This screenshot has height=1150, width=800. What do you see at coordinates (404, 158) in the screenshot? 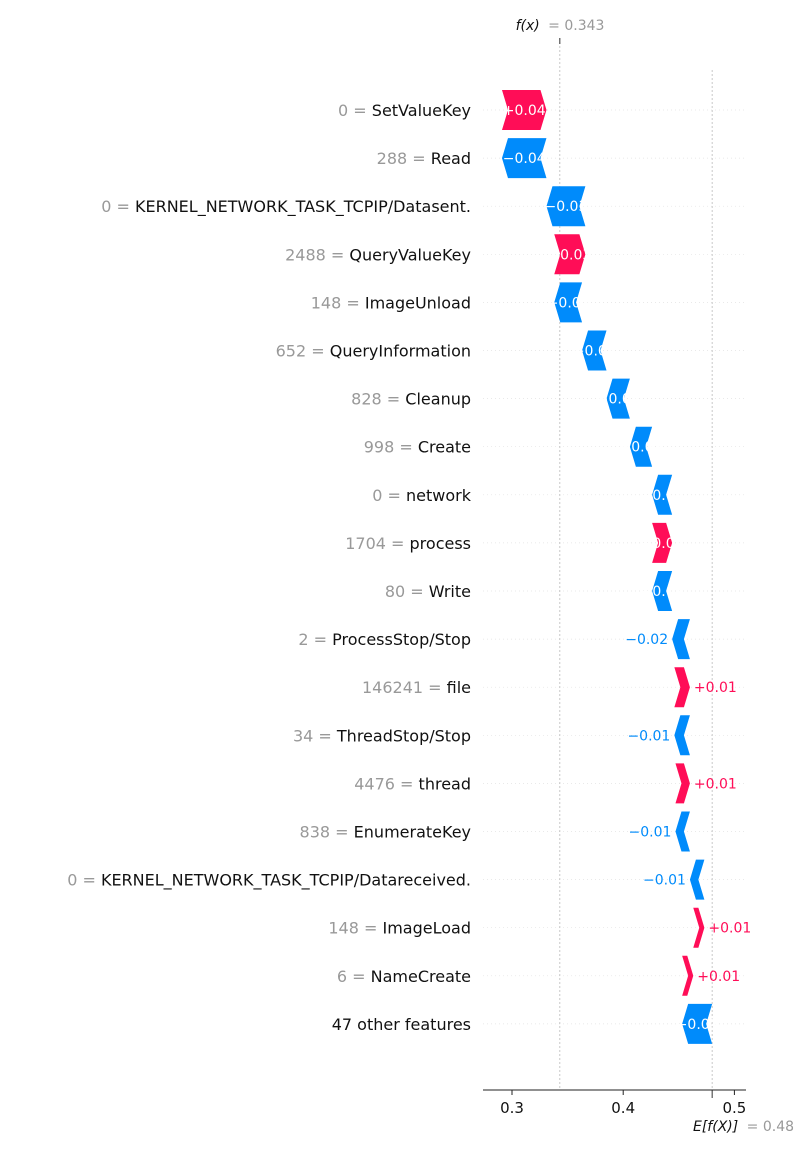
I see `feature-value: 288 =` at bounding box center [404, 158].